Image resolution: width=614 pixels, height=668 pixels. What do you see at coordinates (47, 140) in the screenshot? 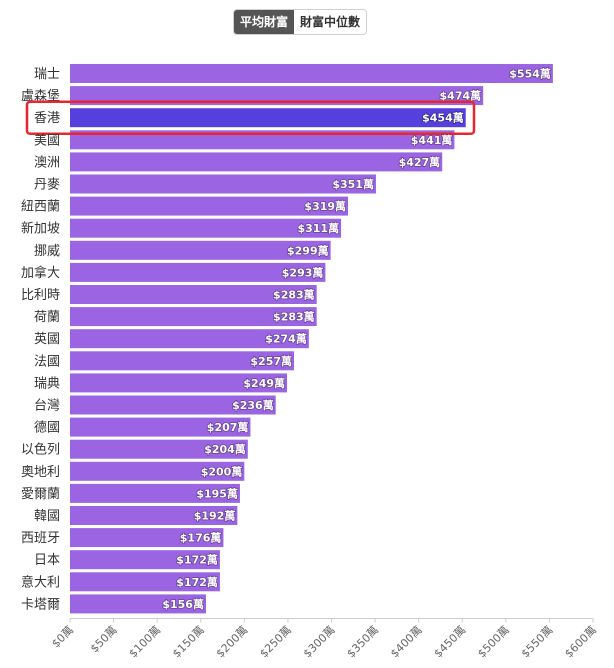
I see `category-label: 美國` at bounding box center [47, 140].